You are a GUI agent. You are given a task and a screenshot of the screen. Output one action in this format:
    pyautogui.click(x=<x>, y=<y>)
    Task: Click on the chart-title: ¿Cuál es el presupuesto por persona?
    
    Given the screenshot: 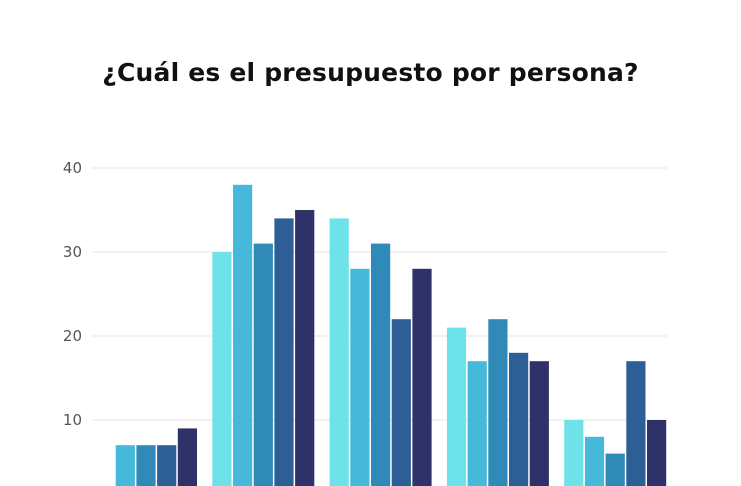 What is the action you would take?
    pyautogui.click(x=370, y=72)
    